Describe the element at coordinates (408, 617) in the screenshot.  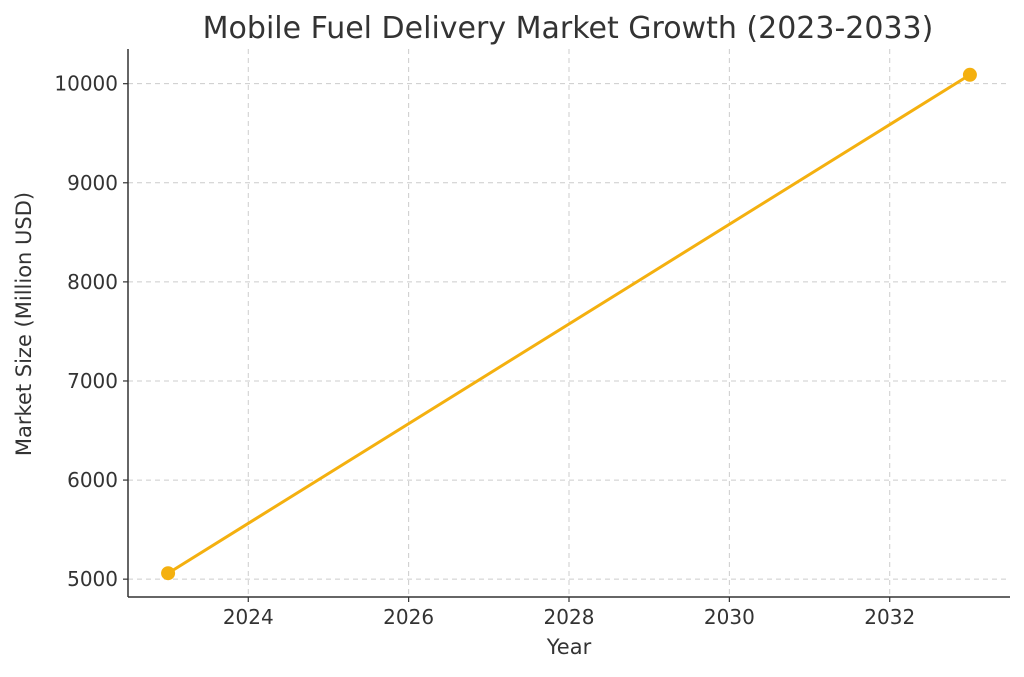
I see `x-tick-label: 2026` at that location.